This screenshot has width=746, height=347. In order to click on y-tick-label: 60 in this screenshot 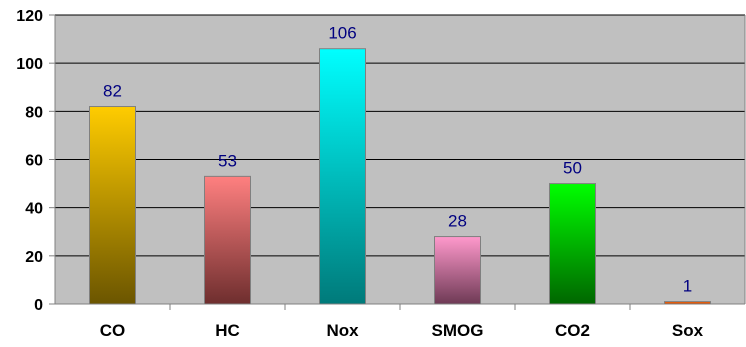, I will do `click(34, 161)`.